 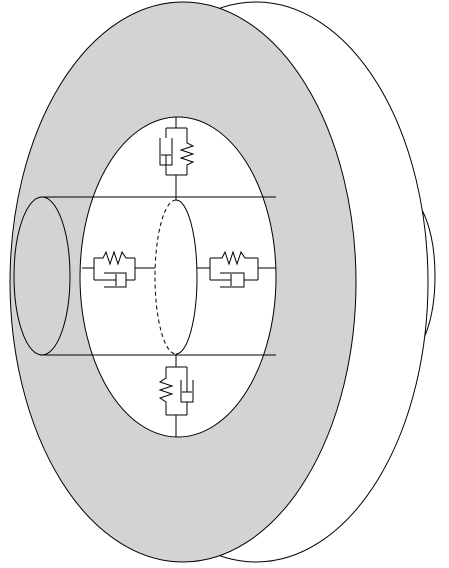 What do you see at coordinates (186, 277) in the screenshot?
I see `shaft-cross-section-front` at bounding box center [186, 277].